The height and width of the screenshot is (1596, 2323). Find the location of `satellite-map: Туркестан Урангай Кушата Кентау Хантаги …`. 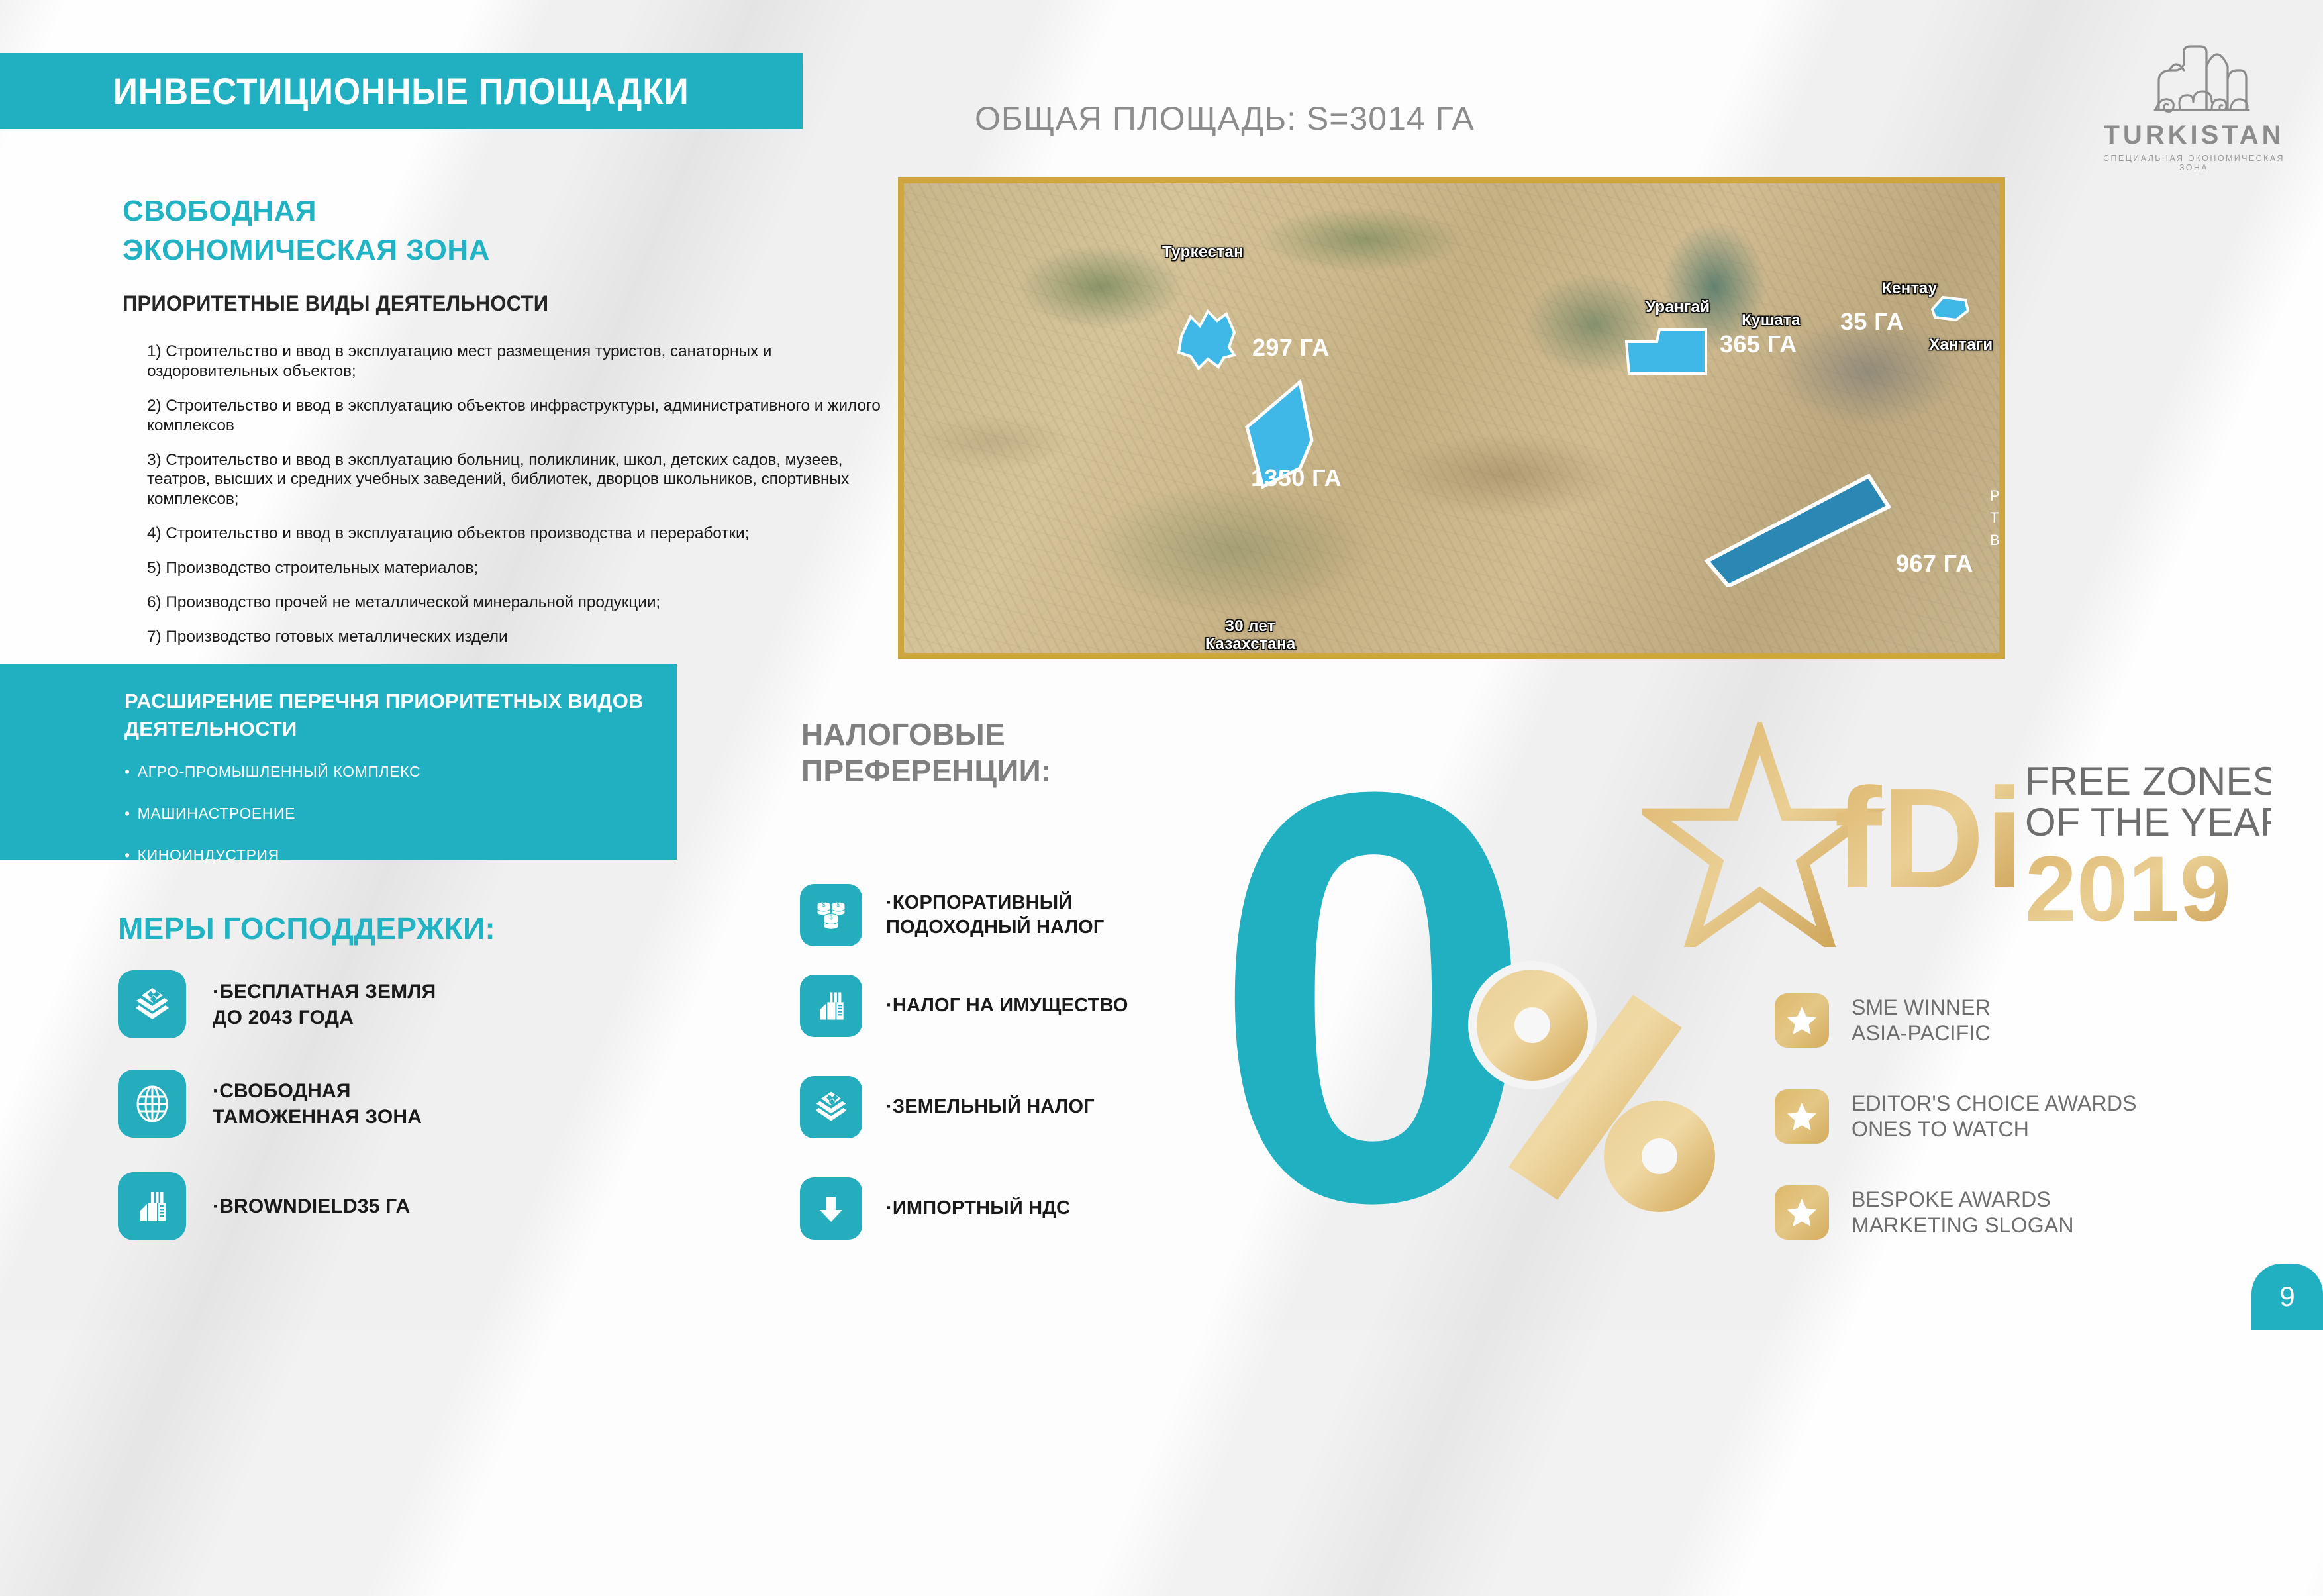

satellite-map: Туркестан Урангай Кушата Кентау Хантаги … is located at coordinates (1451, 418).